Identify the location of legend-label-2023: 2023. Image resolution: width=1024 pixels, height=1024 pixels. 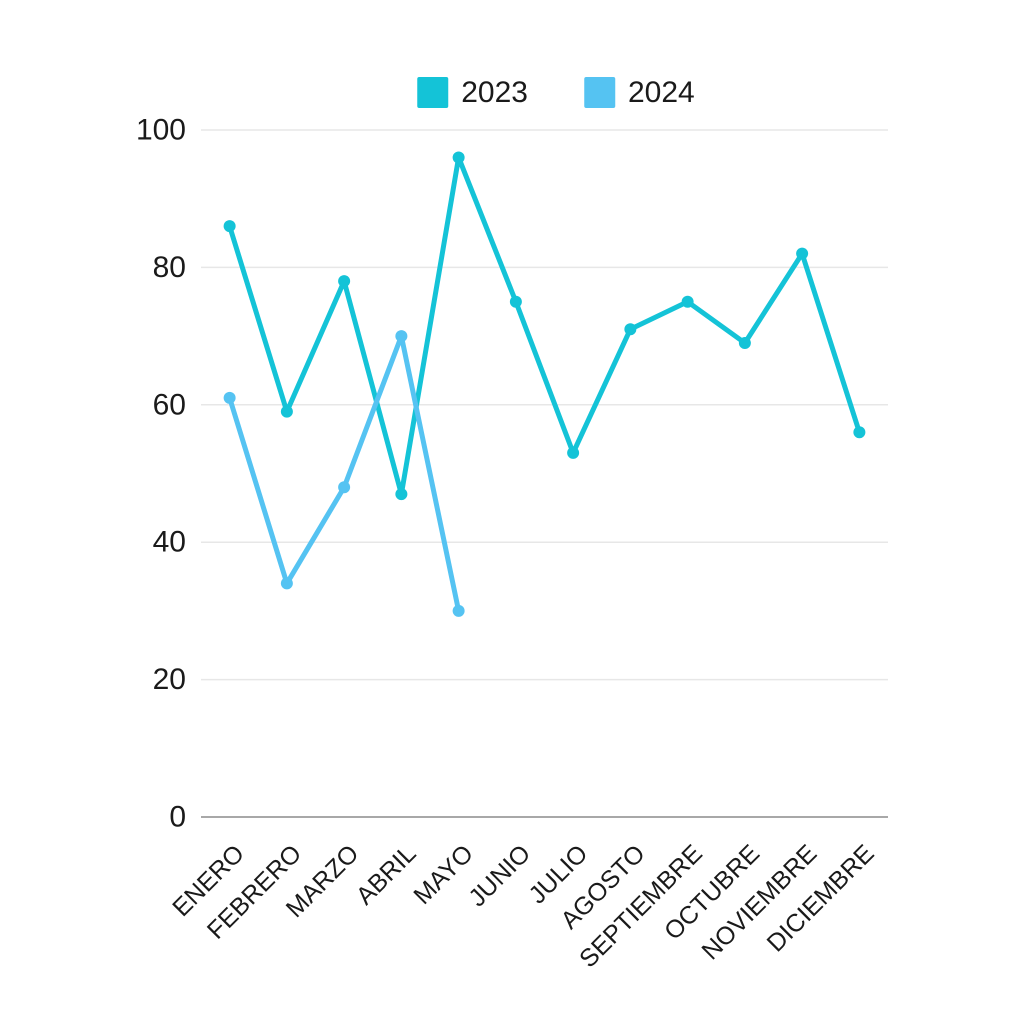
(494, 92).